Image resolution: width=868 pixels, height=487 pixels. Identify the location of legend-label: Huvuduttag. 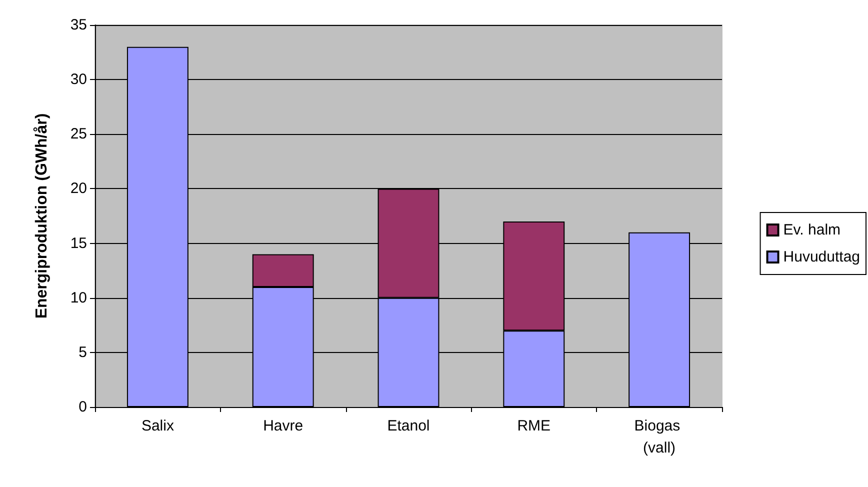
(821, 257).